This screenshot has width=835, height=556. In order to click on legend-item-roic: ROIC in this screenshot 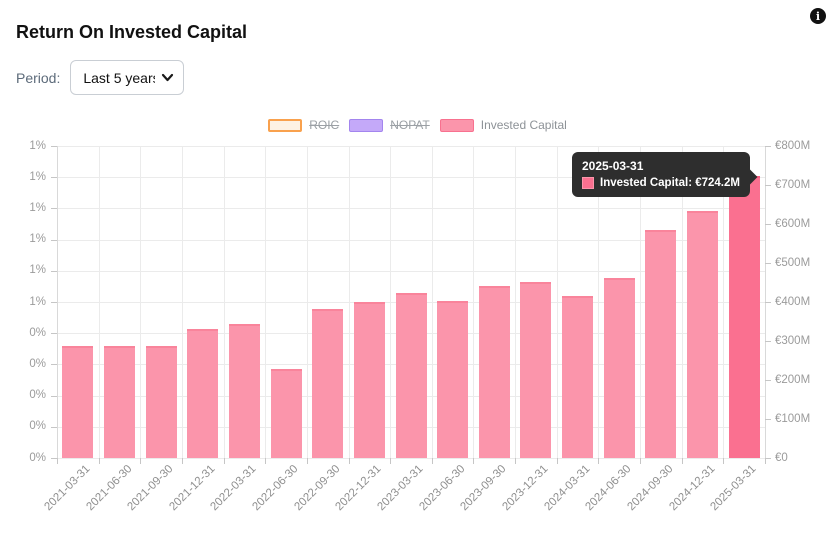, I will do `click(303, 125)`.